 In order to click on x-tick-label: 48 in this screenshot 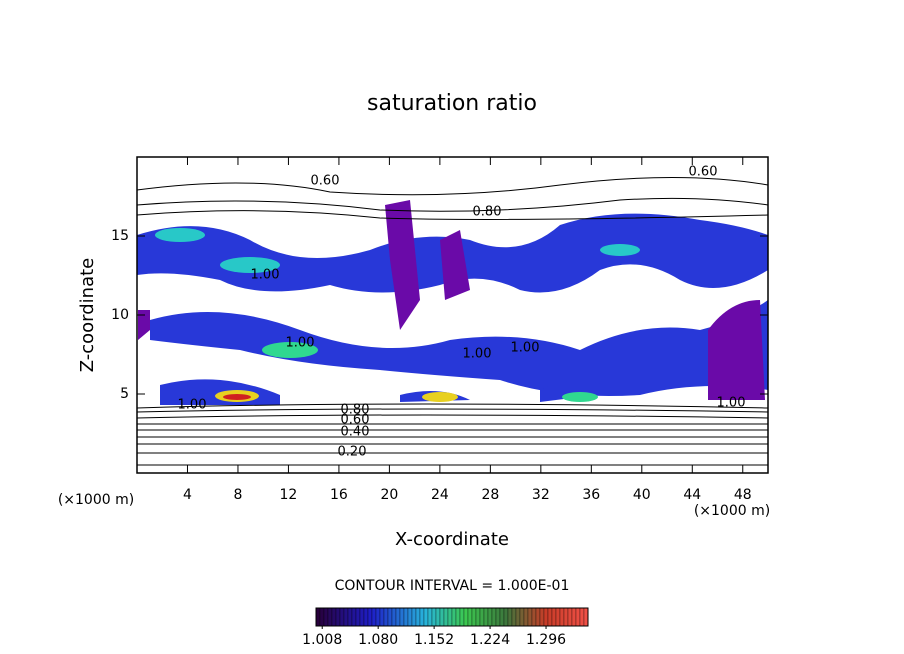, I will do `click(743, 495)`.